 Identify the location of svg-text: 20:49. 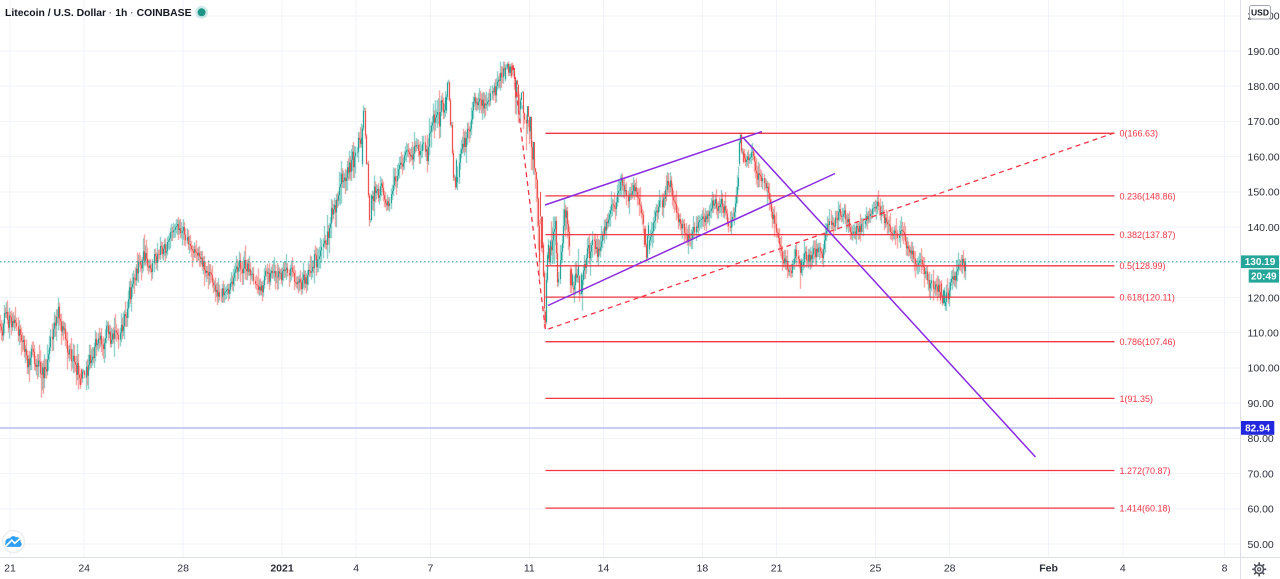
(1264, 277).